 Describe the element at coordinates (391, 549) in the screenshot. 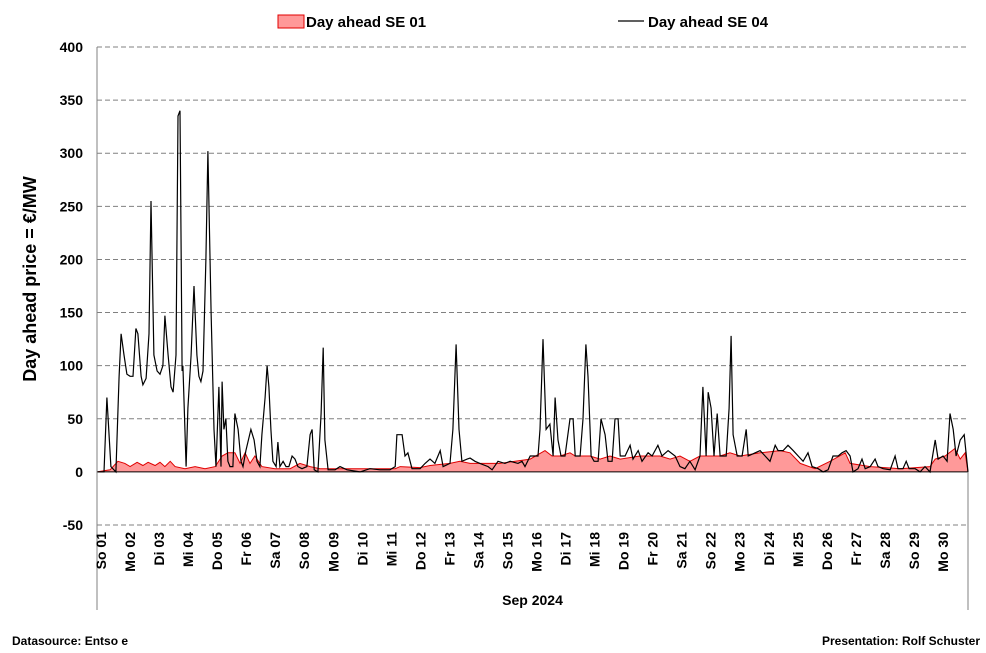

I see `x-tick-label: Mi 11` at that location.